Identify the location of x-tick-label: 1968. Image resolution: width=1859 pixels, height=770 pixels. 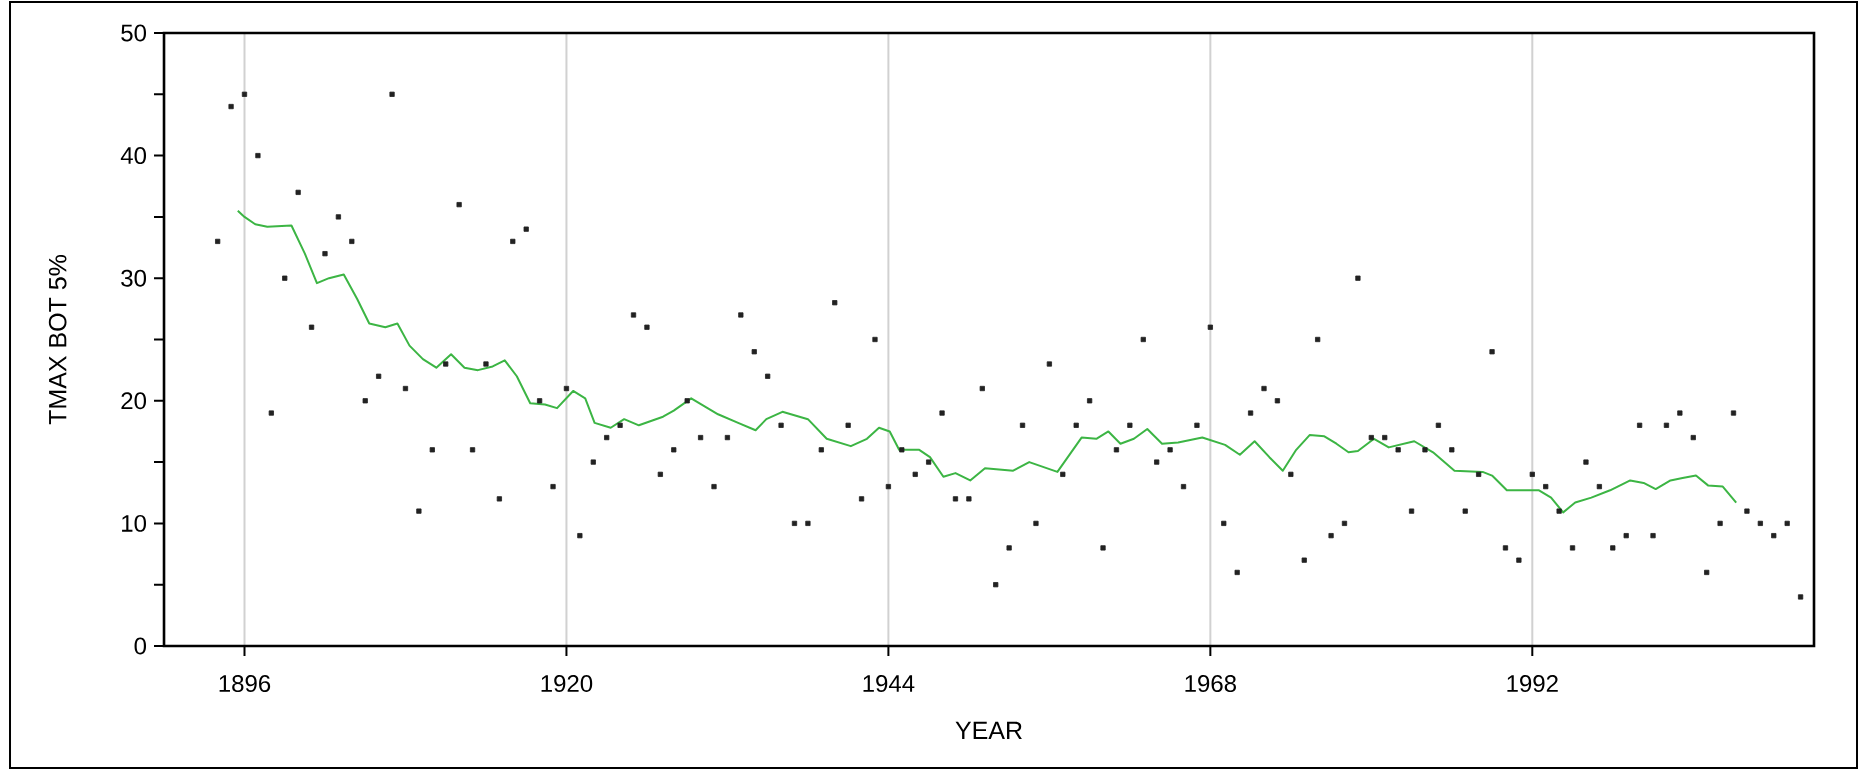
(1210, 684).